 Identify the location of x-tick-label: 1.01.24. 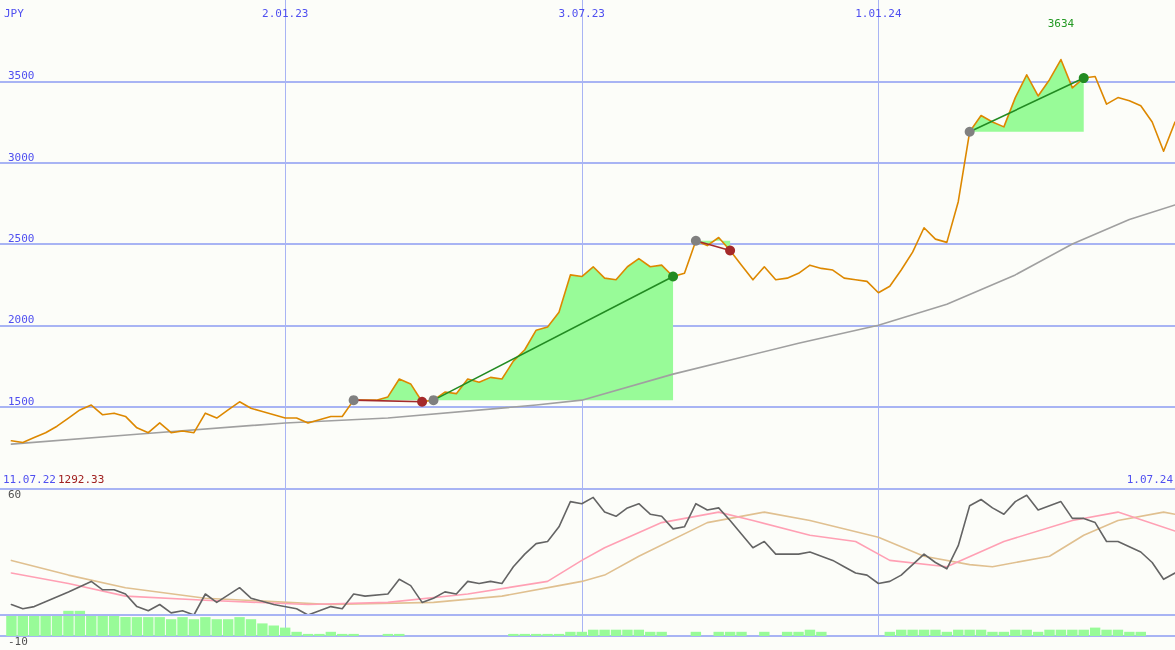
(878, 13).